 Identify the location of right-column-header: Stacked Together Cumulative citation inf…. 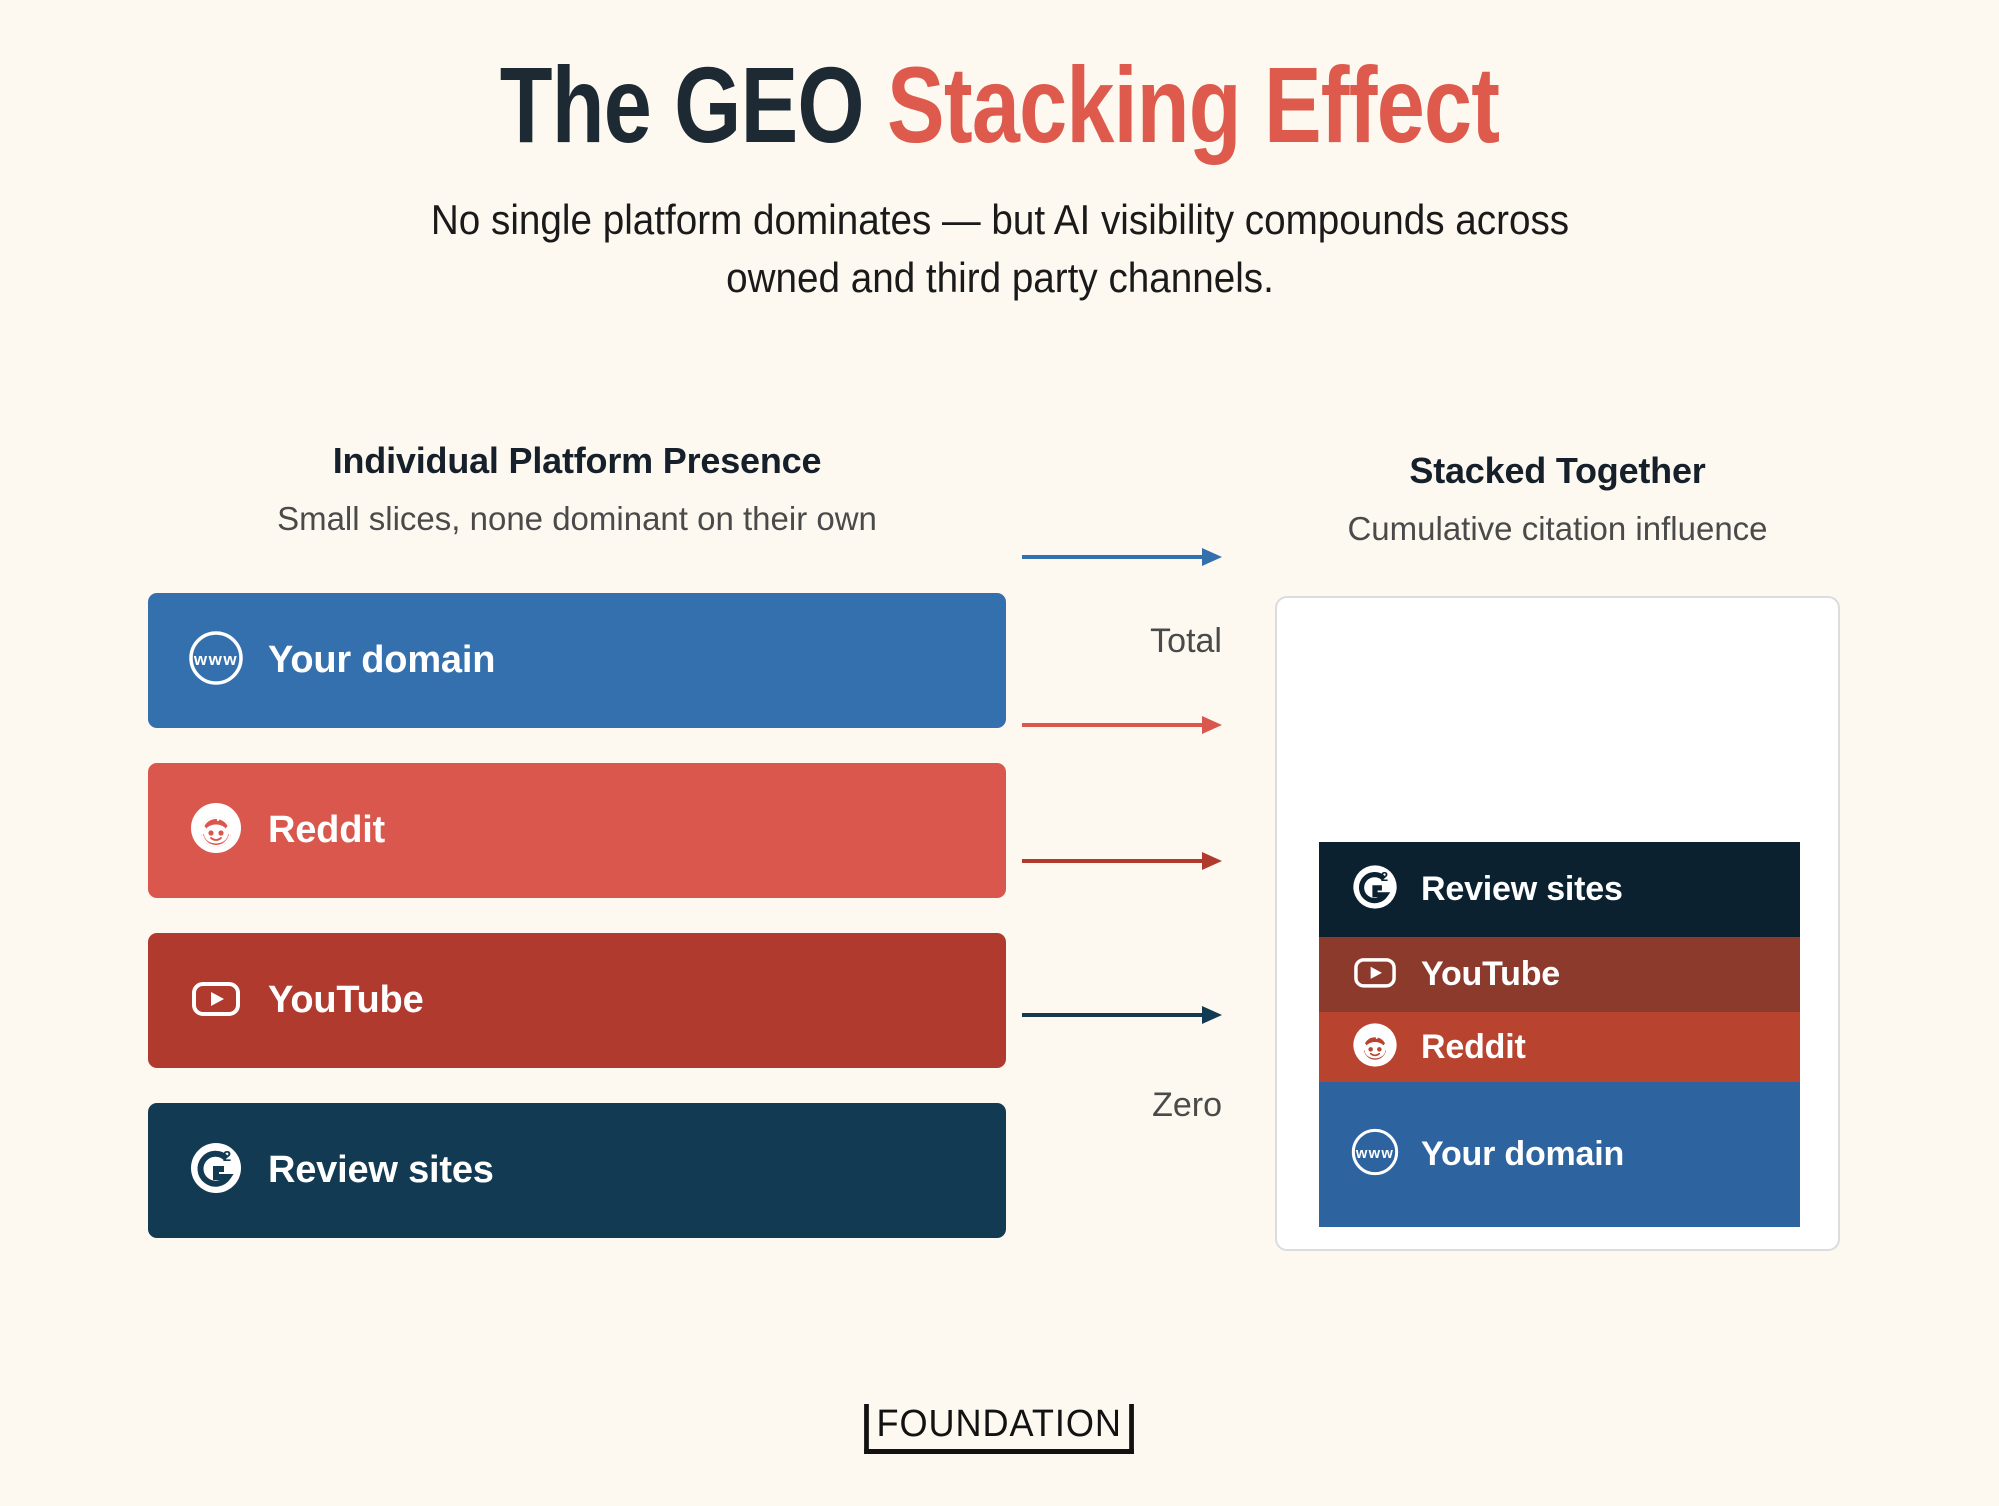
(1557, 499).